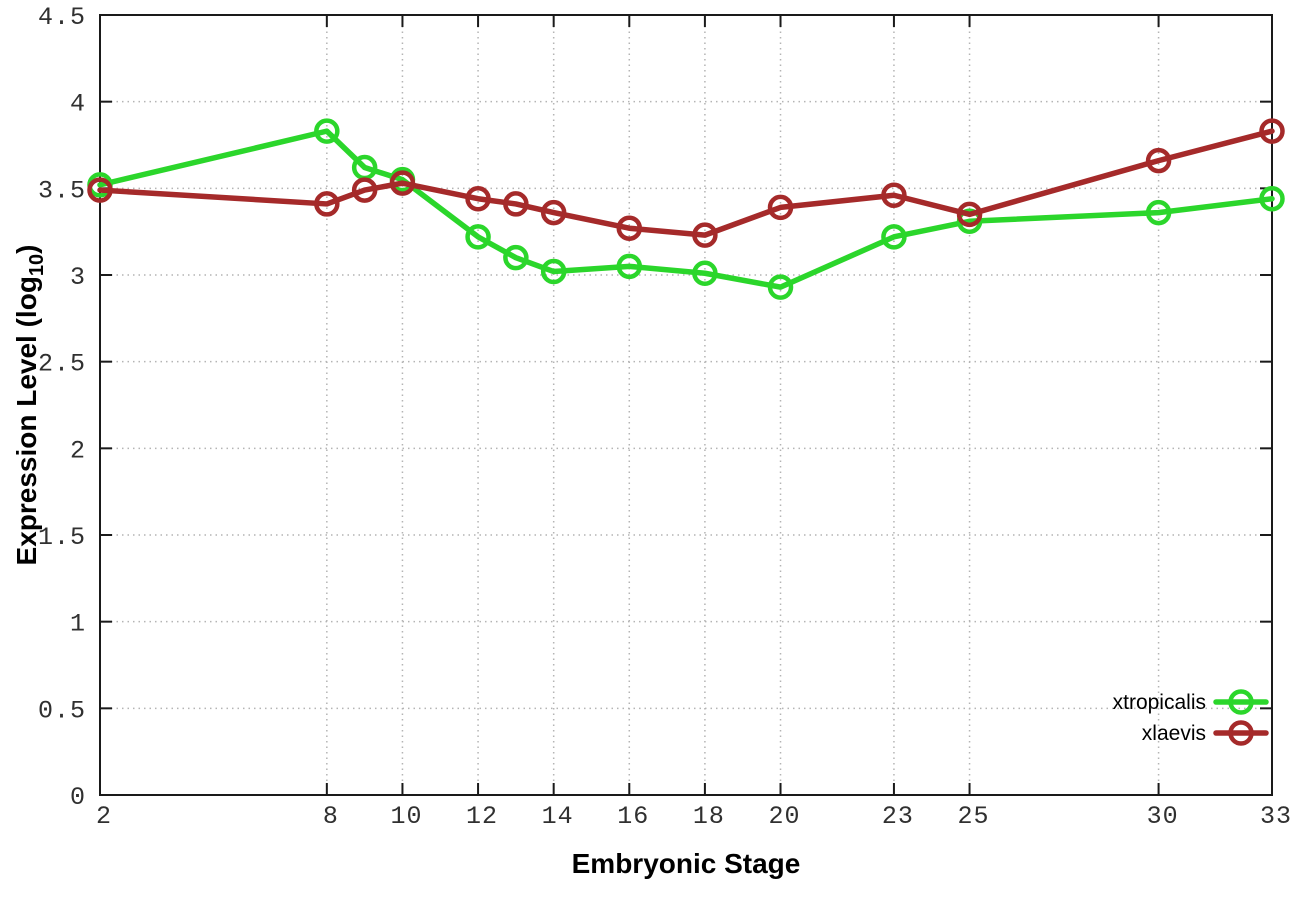  I want to click on x-tick-label: 10, so click(406, 816).